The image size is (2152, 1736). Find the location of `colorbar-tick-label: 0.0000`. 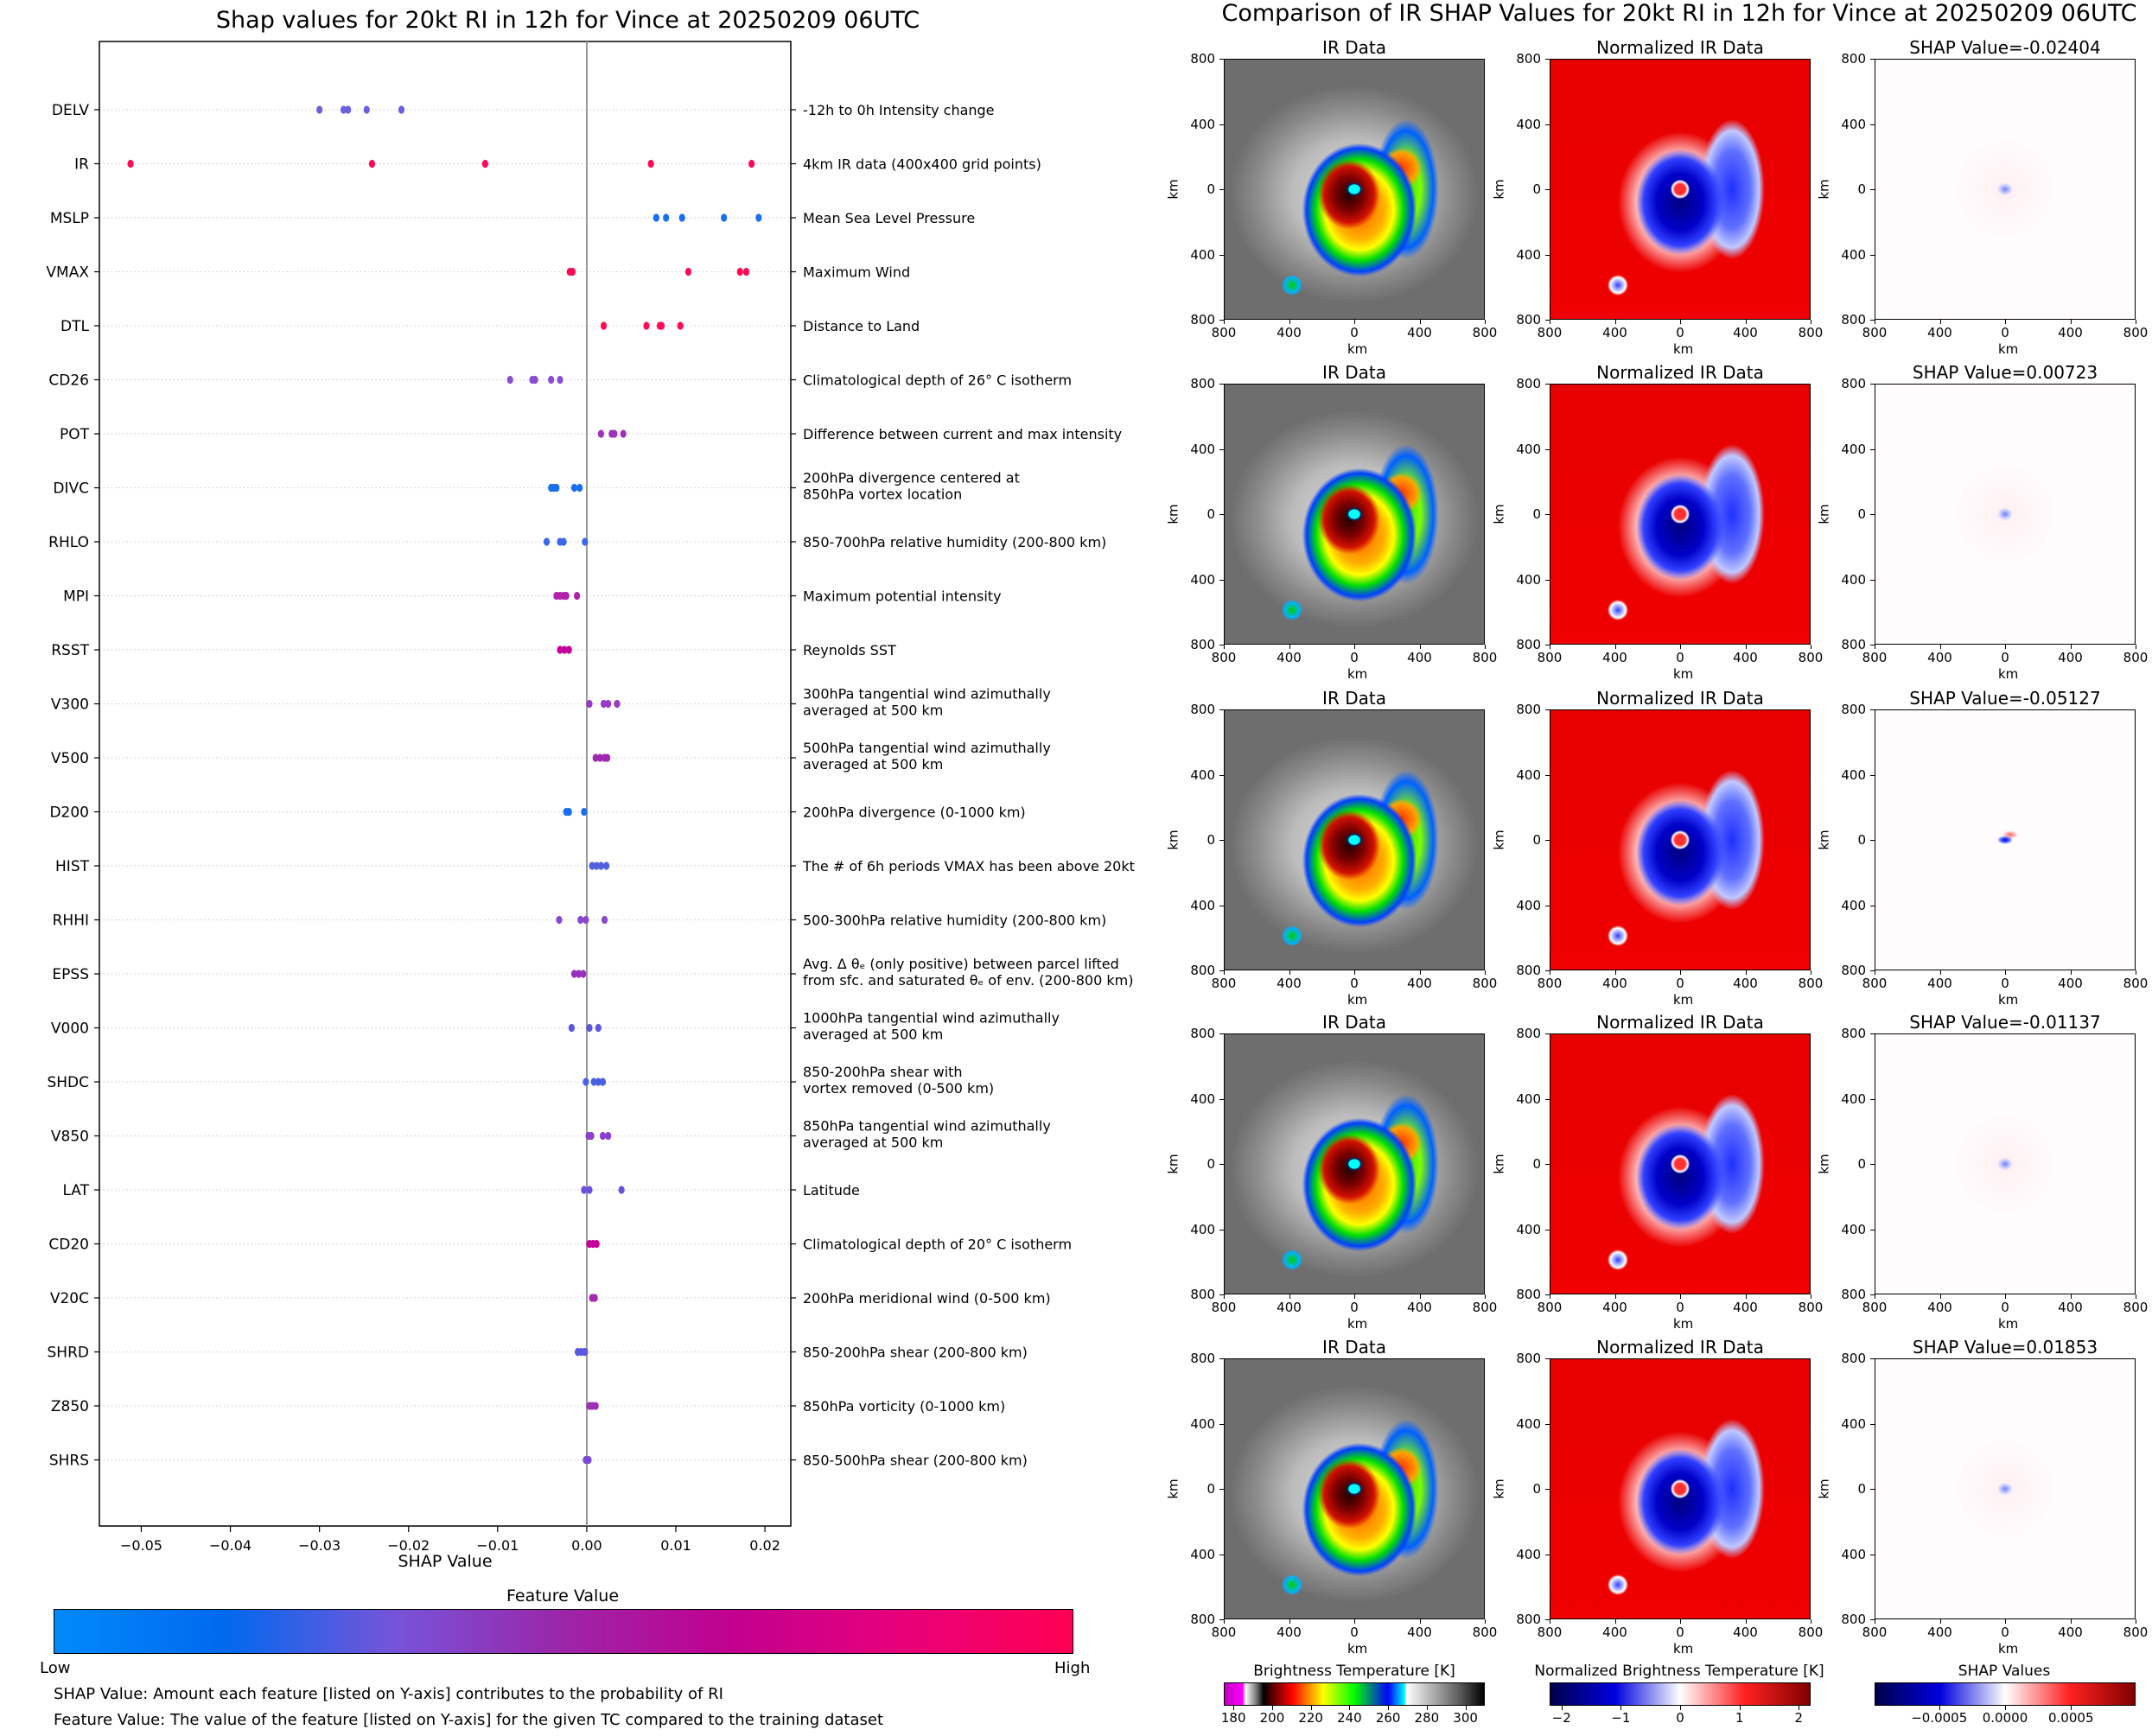

colorbar-tick-label: 0.0000 is located at coordinates (2005, 1718).